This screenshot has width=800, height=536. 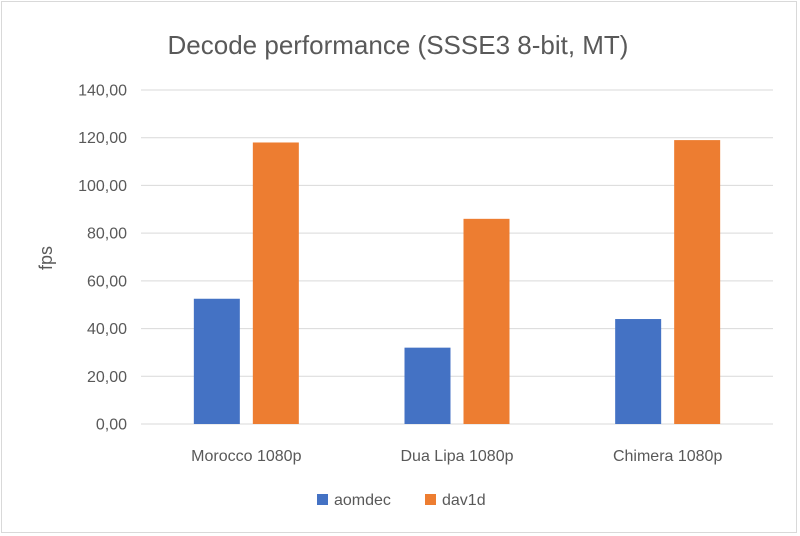 I want to click on legend-item-dav1d: dav1d, so click(x=455, y=500).